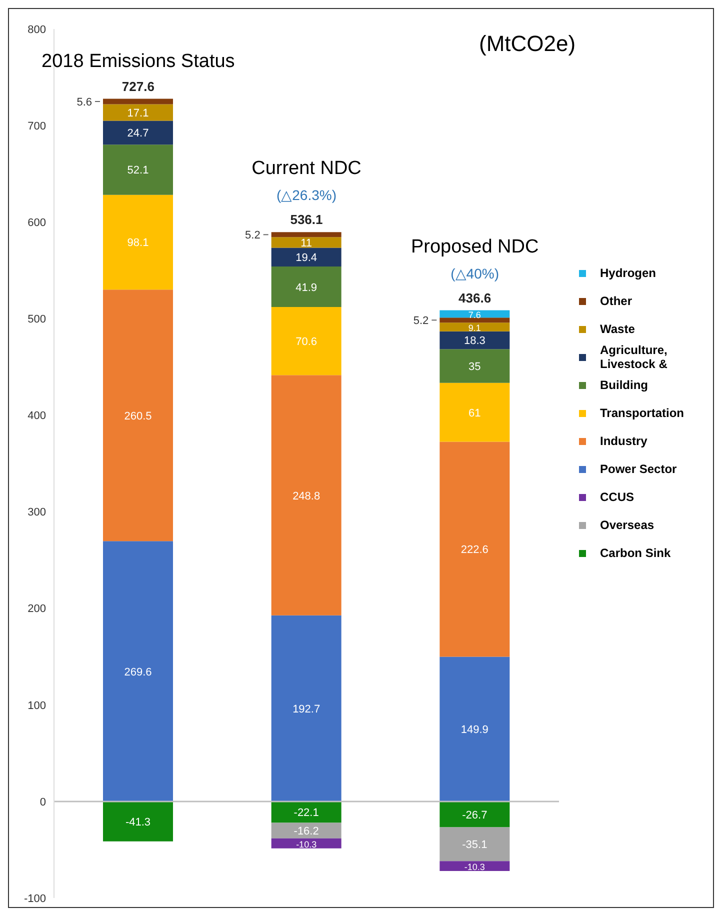 This screenshot has height=916, width=722. I want to click on data-label: -16.2, so click(306, 832).